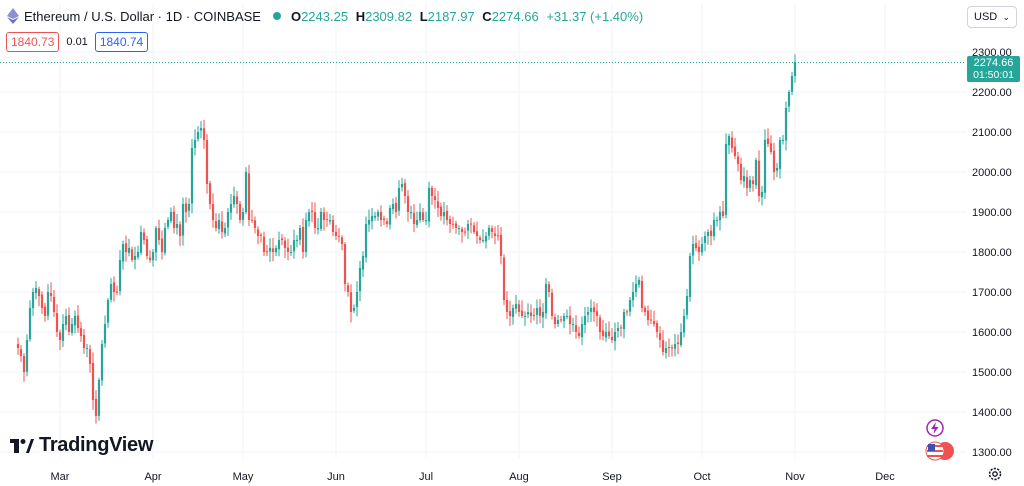 This screenshot has height=486, width=1024. Describe the element at coordinates (81, 445) in the screenshot. I see `tradingview-logo: TradingView` at that location.